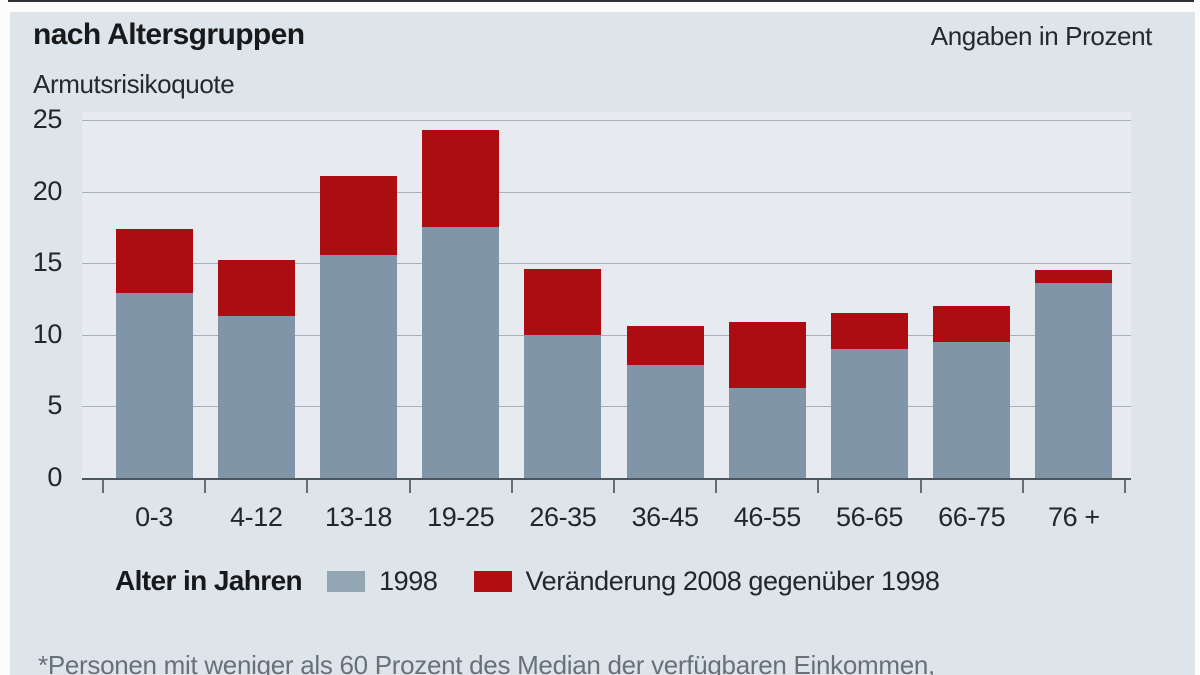 The width and height of the screenshot is (1200, 675). I want to click on legend-label: 1998, so click(408, 580).